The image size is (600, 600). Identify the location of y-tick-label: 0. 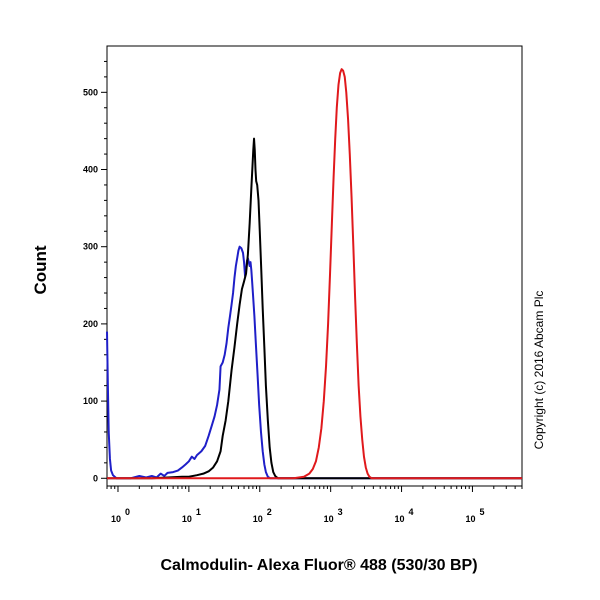
(95, 478).